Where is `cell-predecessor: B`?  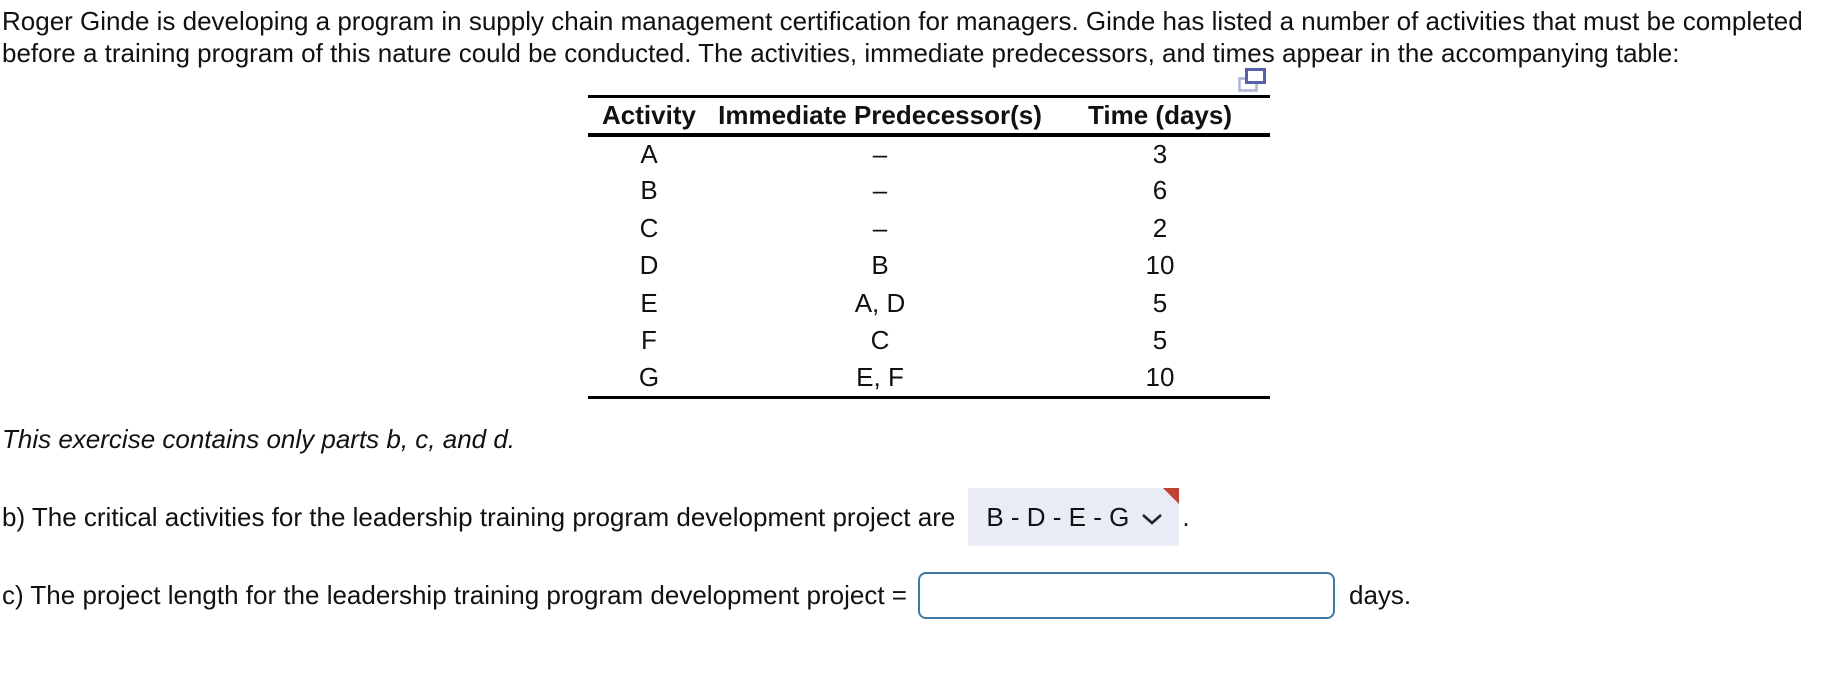
cell-predecessor: B is located at coordinates (880, 265).